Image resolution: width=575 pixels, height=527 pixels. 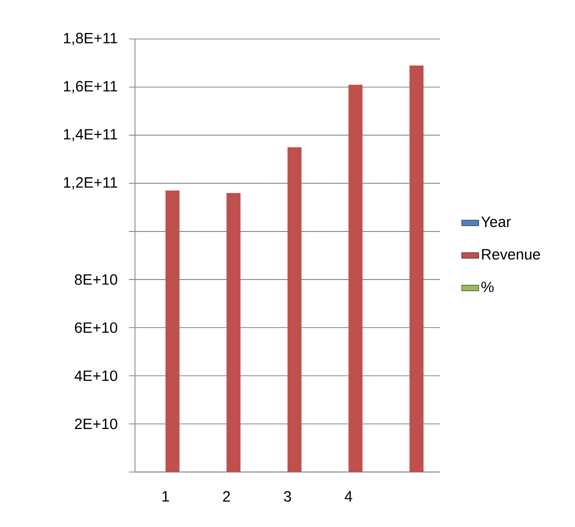 I want to click on y-tick-label: 4E+10, so click(x=96, y=376).